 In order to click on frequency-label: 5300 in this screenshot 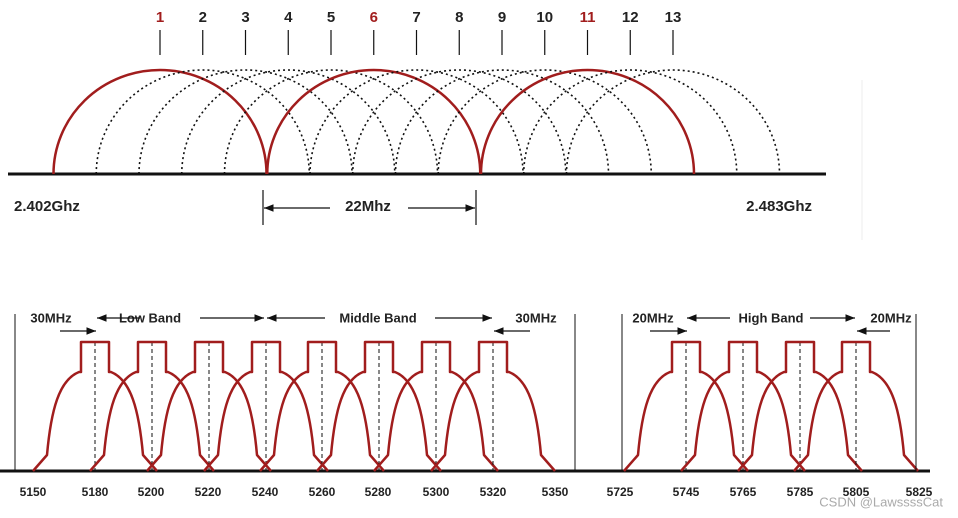, I will do `click(436, 492)`.